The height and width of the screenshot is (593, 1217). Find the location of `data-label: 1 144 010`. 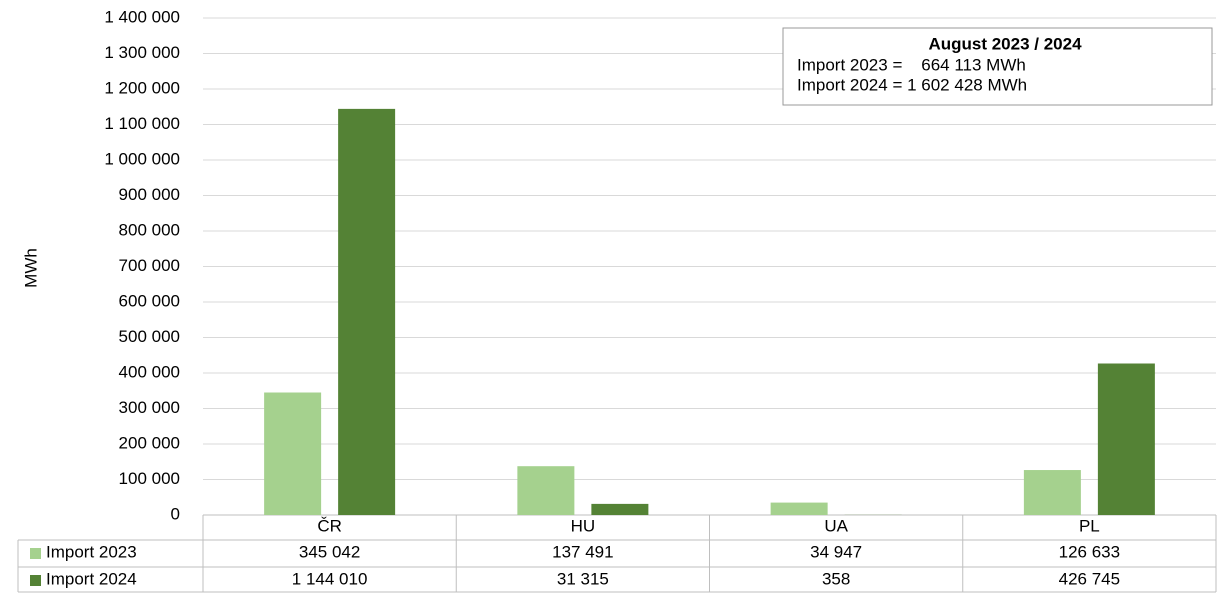

data-label: 1 144 010 is located at coordinates (330, 578).